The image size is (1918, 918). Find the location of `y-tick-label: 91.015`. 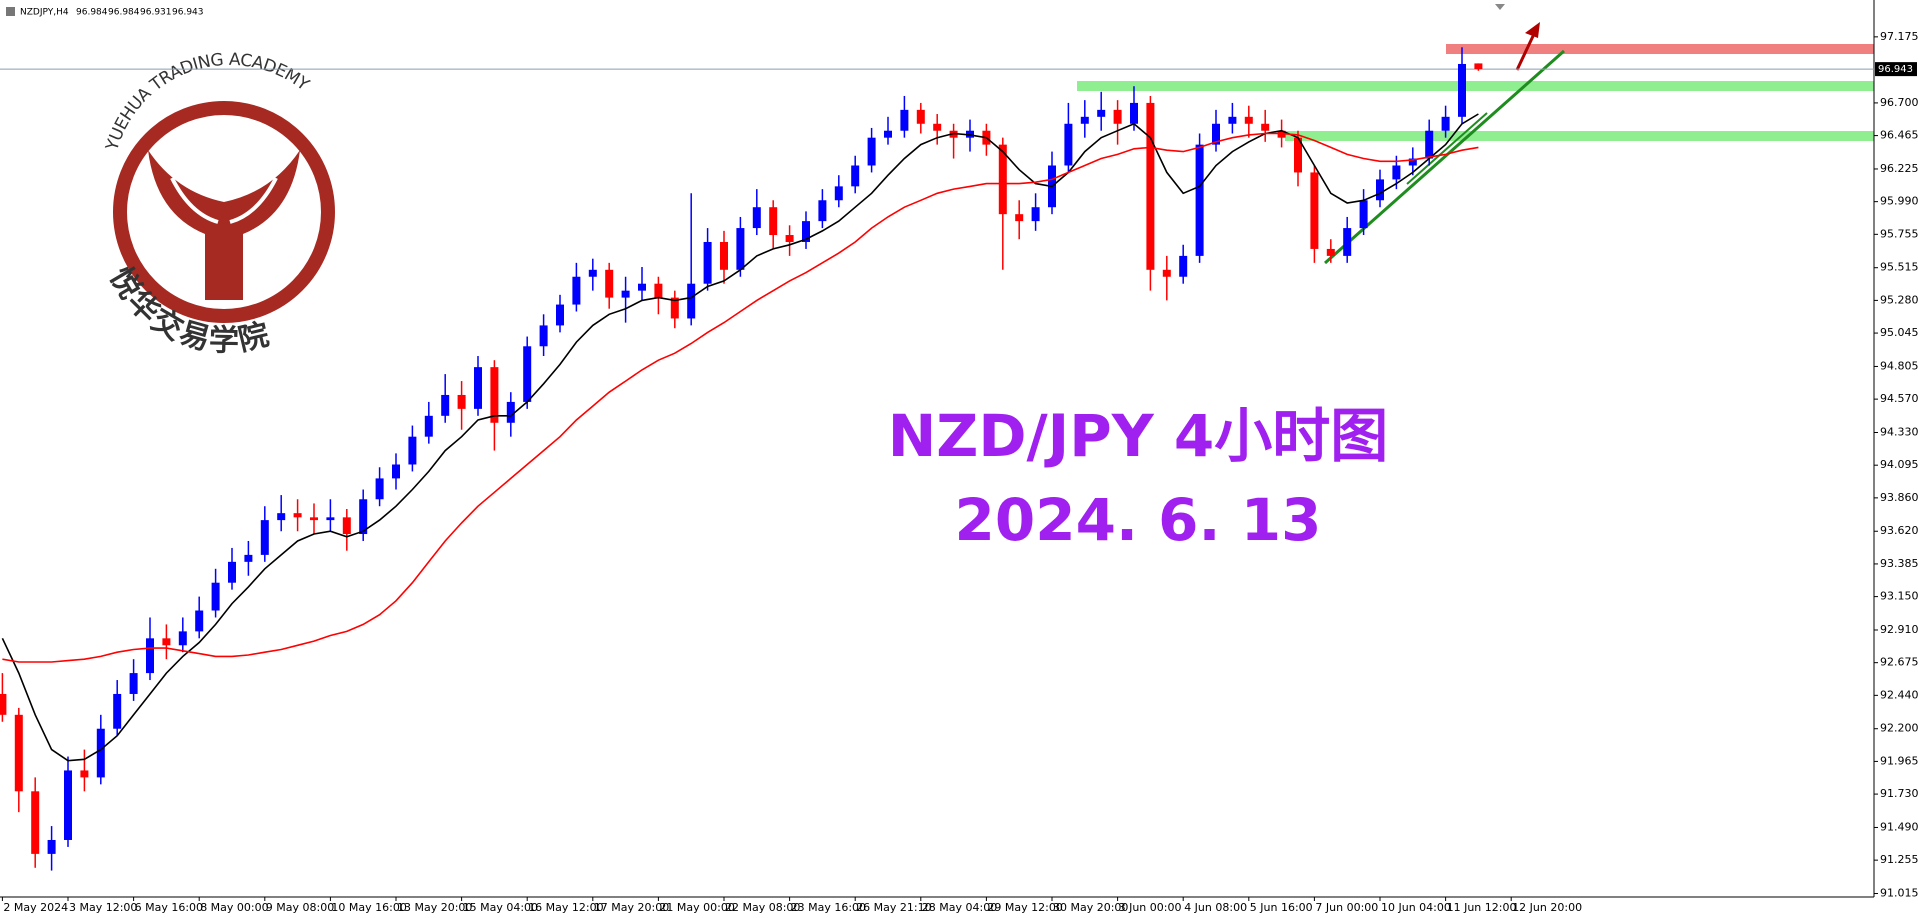

y-tick-label: 91.015 is located at coordinates (1899, 893).